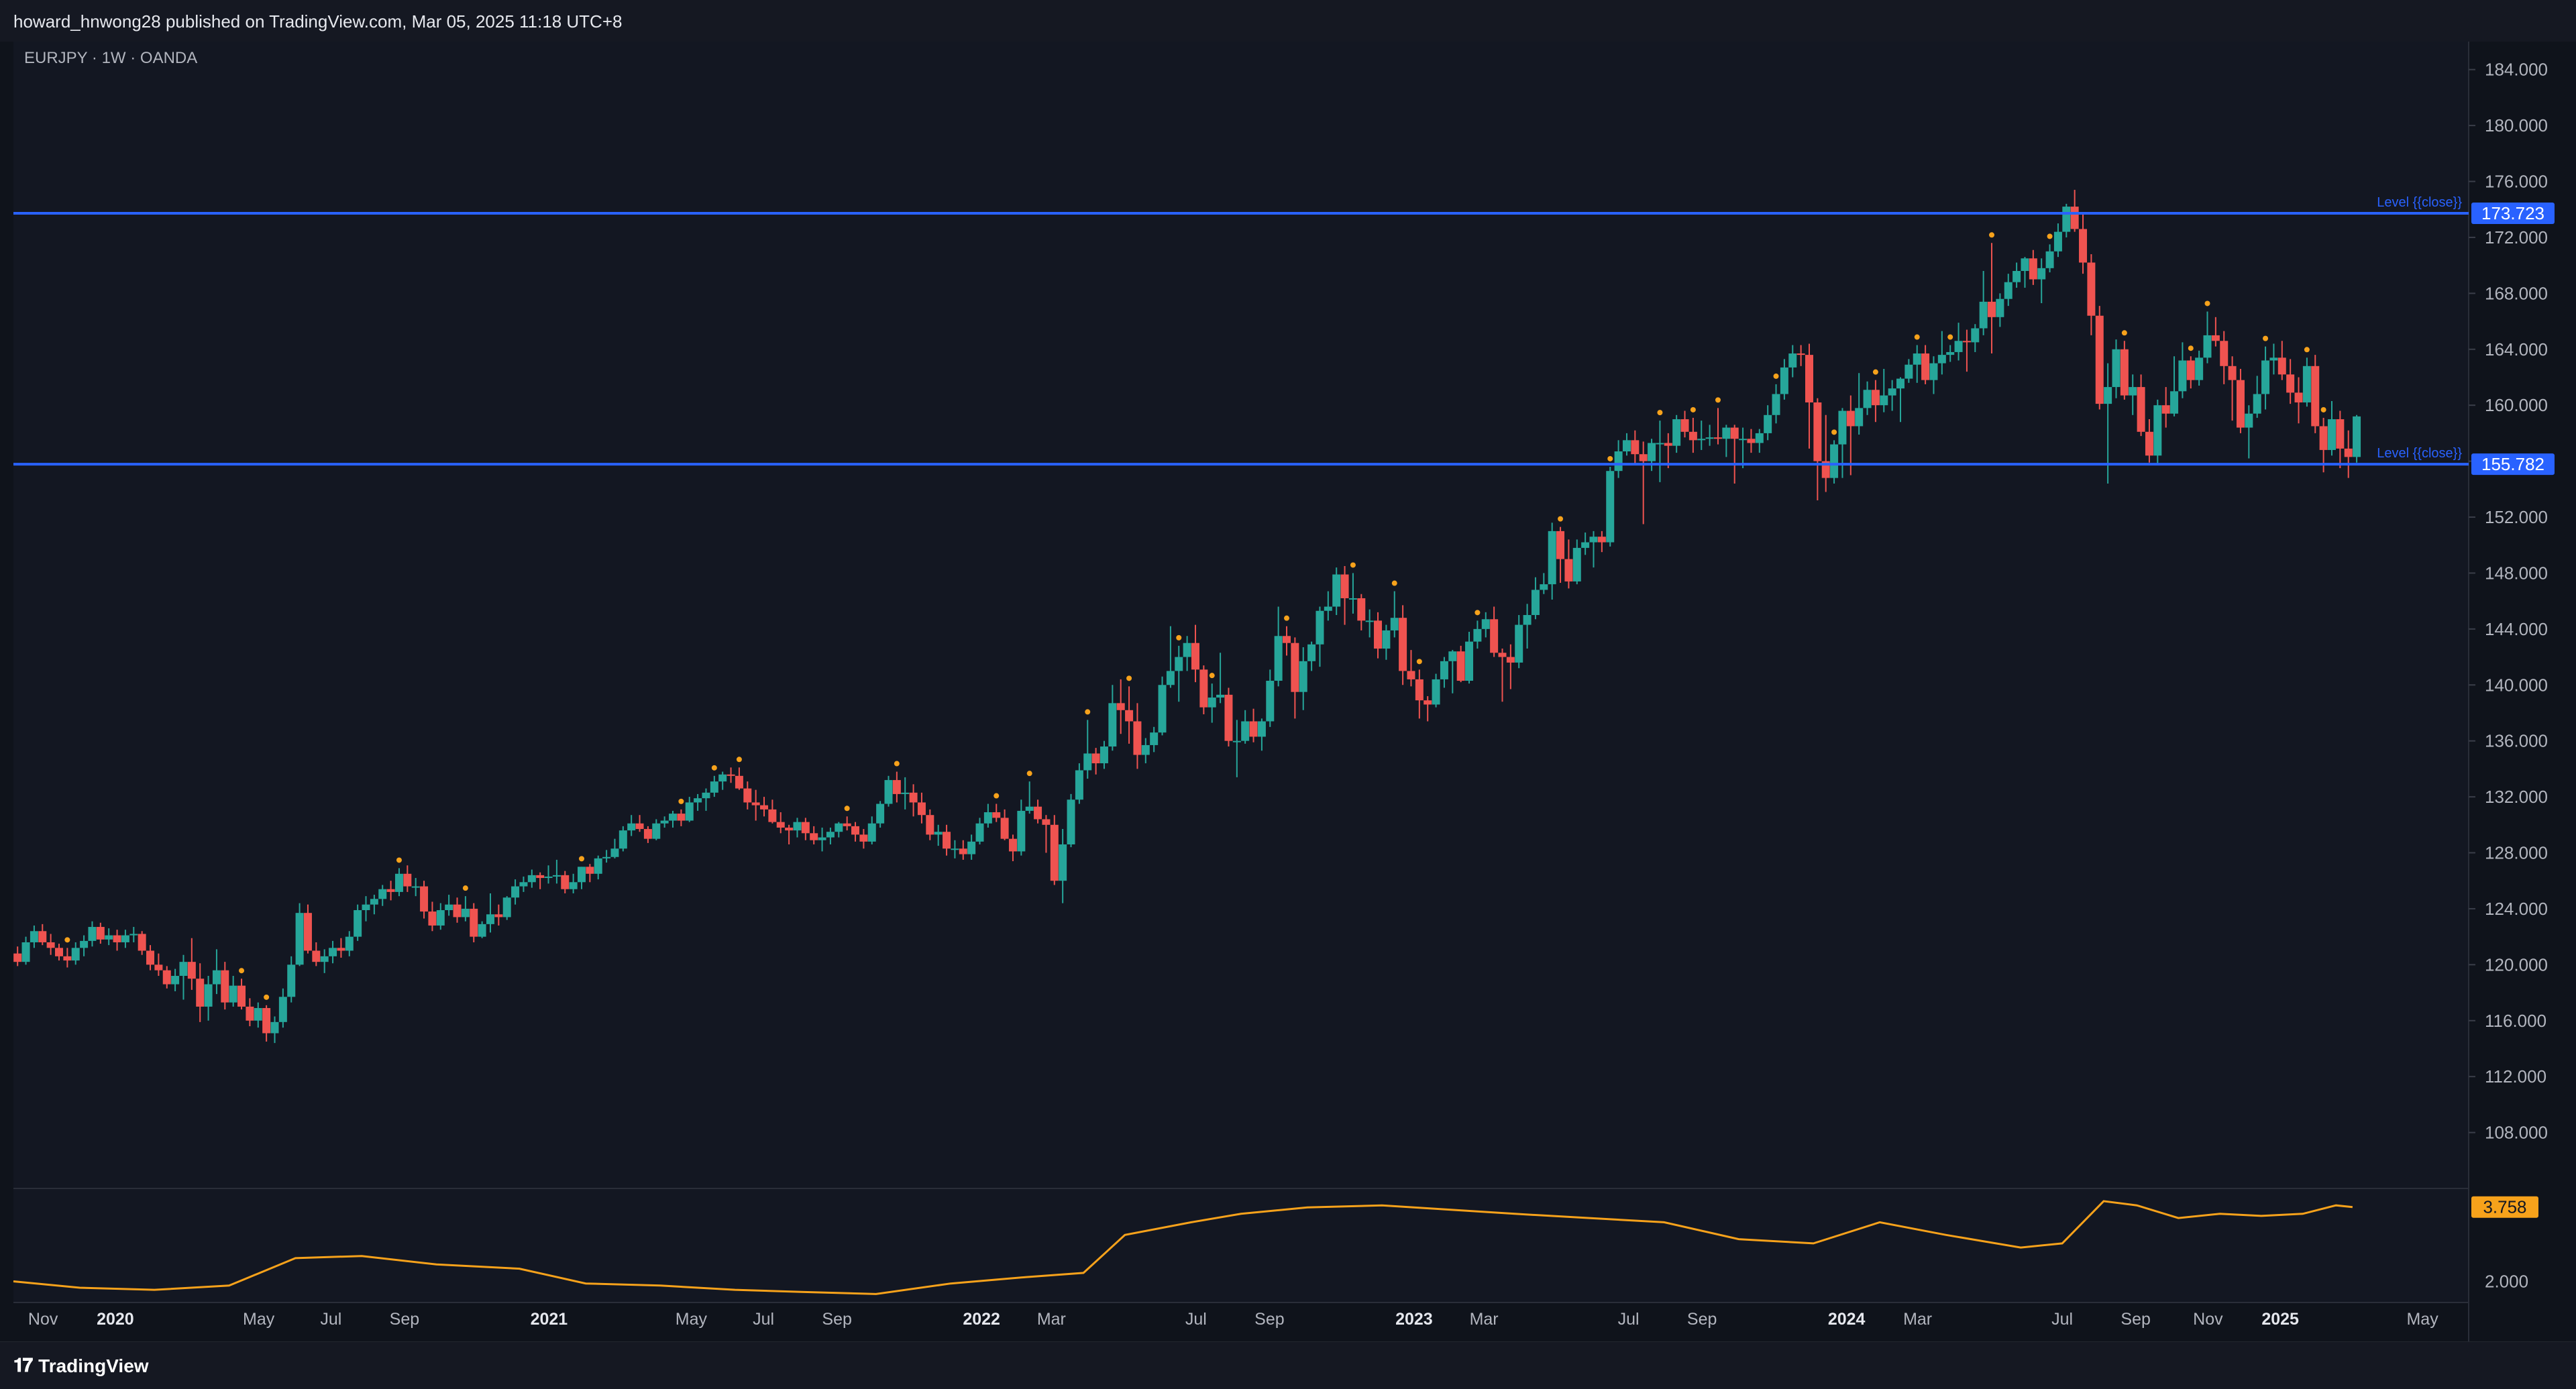 This screenshot has width=2576, height=1389. What do you see at coordinates (1288, 1365) in the screenshot?
I see `footer: 𝟏𝟕 TradingView` at bounding box center [1288, 1365].